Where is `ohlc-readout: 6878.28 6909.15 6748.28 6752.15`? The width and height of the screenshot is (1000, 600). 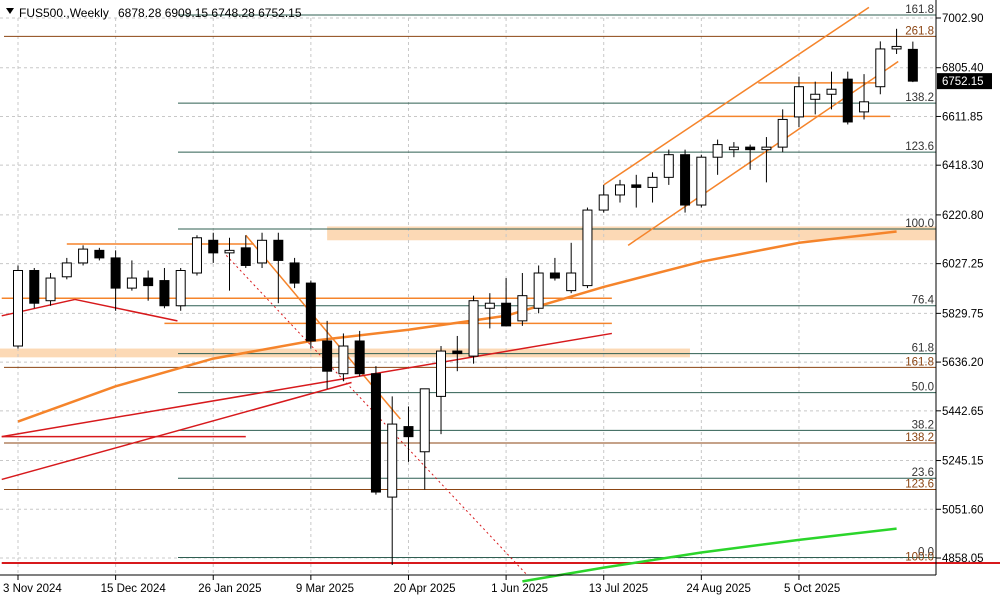 ohlc-readout: 6878.28 6909.15 6748.28 6752.15 is located at coordinates (210, 13).